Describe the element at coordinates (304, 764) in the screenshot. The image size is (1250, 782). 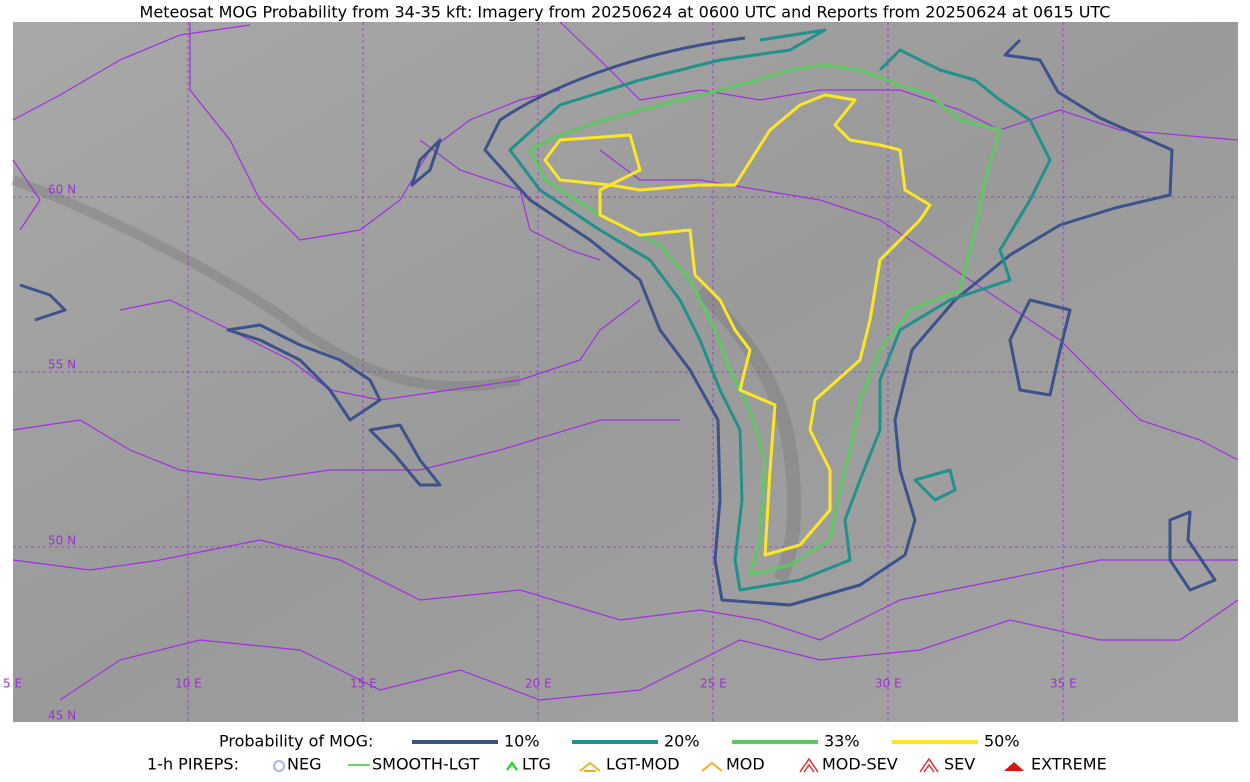
I see `legend-item: NEG` at that location.